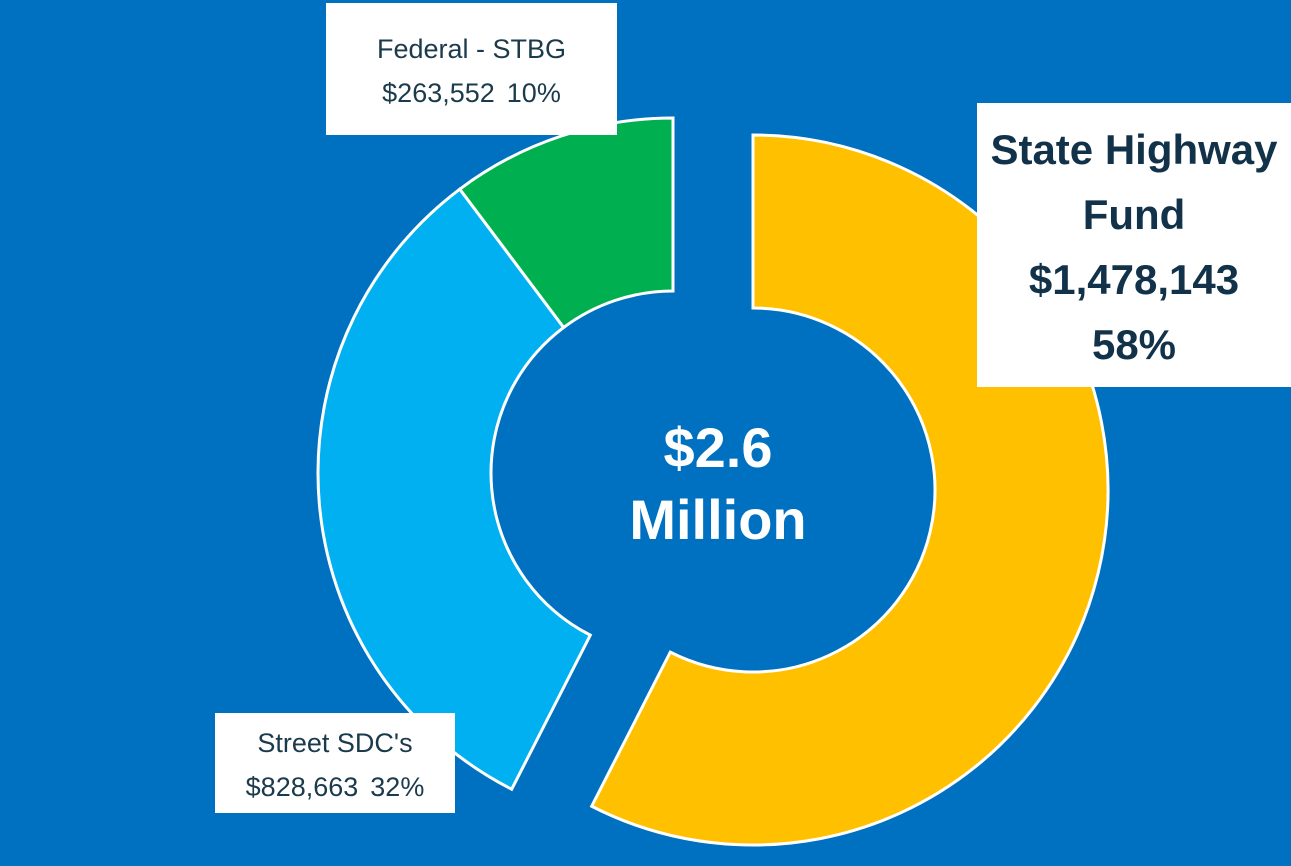 Image resolution: width=1291 pixels, height=866 pixels. I want to click on category-label: State Highway Fund, so click(1134, 182).